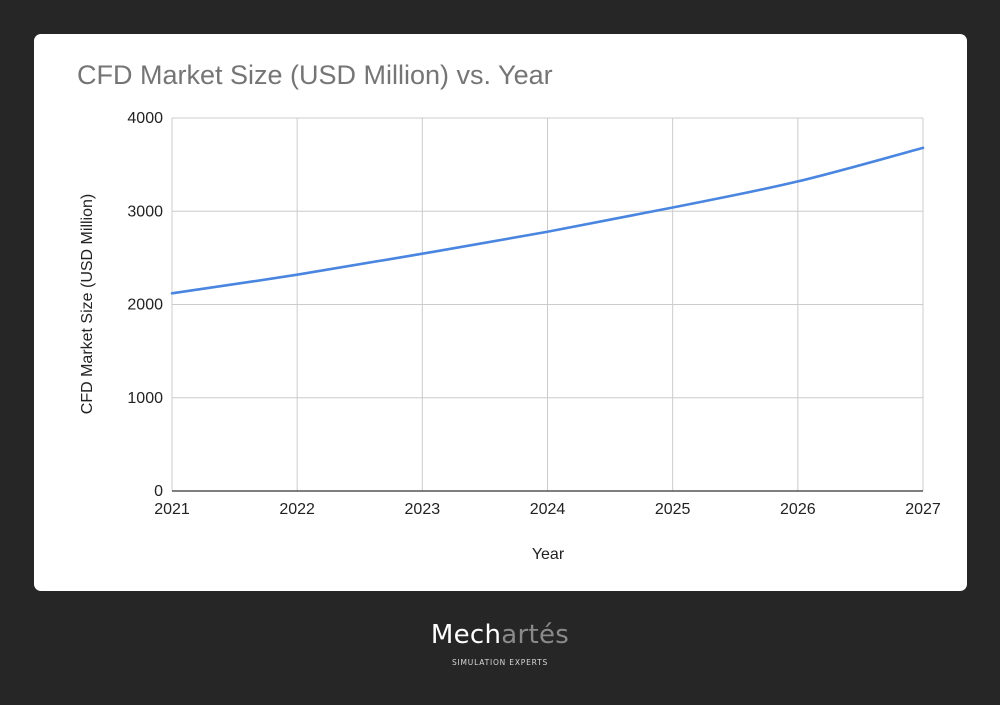 This screenshot has width=1000, height=705. Describe the element at coordinates (673, 509) in the screenshot. I see `x-tick-label: 2025` at that location.